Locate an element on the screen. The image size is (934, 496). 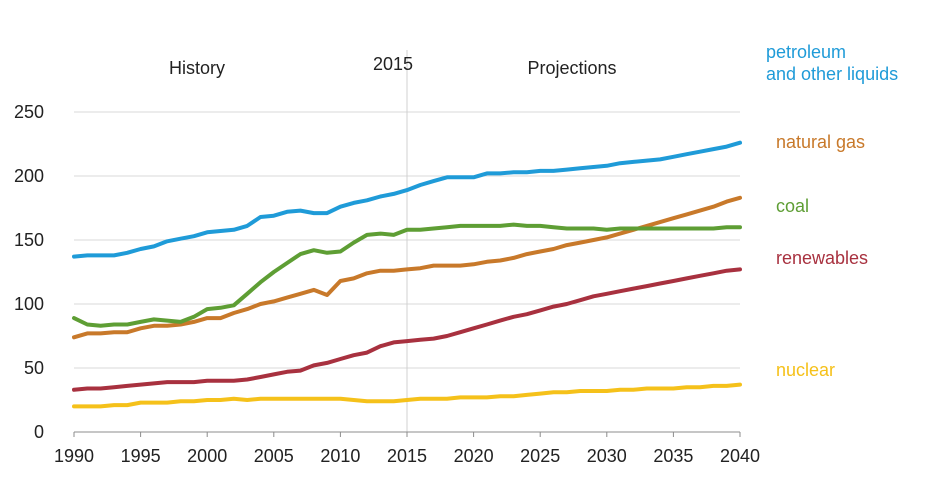
x-tick-label: 2035 is located at coordinates (673, 456).